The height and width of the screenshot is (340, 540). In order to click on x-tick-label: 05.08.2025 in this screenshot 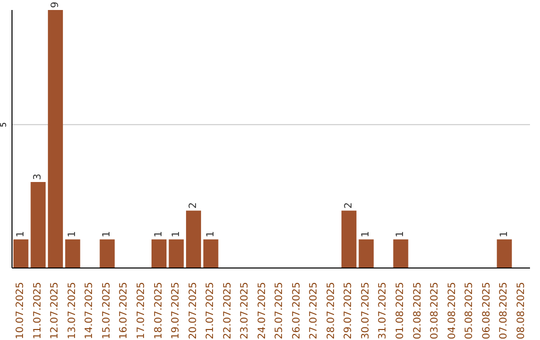, I will do `click(470, 311)`.